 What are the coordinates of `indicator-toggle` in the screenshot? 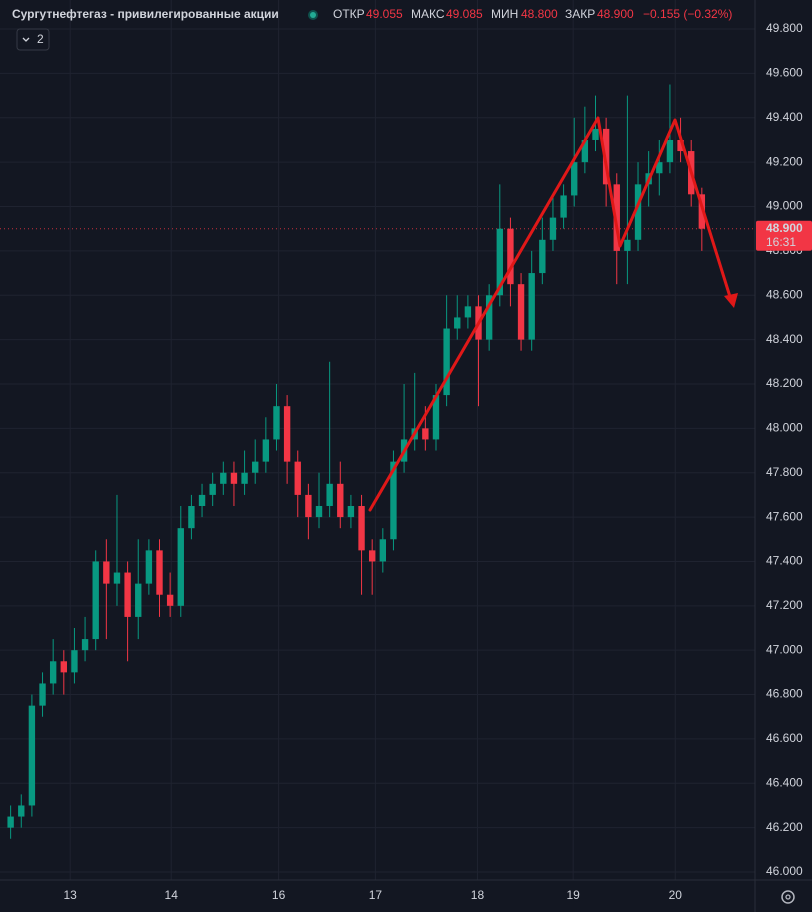 It's located at (33, 39).